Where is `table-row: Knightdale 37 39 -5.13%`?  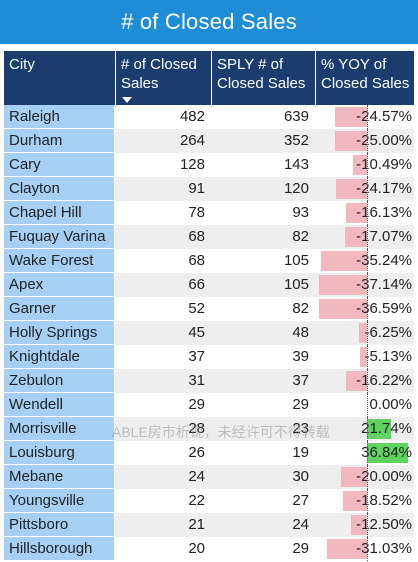 table-row: Knightdale 37 39 -5.13% is located at coordinates (209, 357).